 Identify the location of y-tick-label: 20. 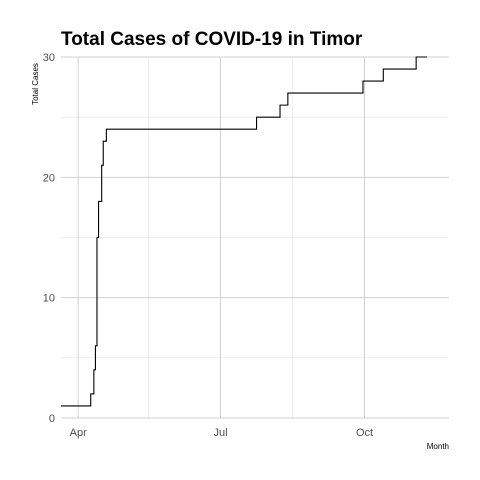
(49, 178).